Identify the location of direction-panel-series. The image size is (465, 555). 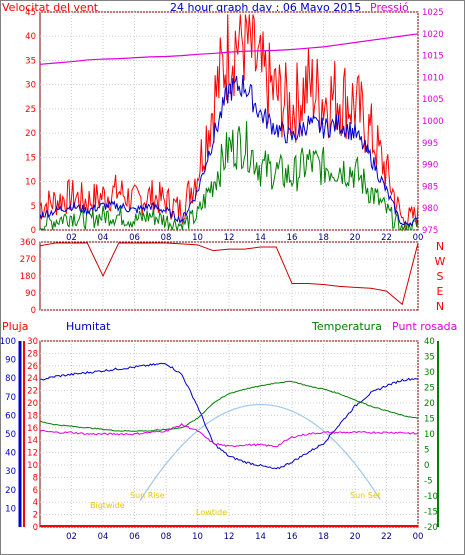
(229, 274).